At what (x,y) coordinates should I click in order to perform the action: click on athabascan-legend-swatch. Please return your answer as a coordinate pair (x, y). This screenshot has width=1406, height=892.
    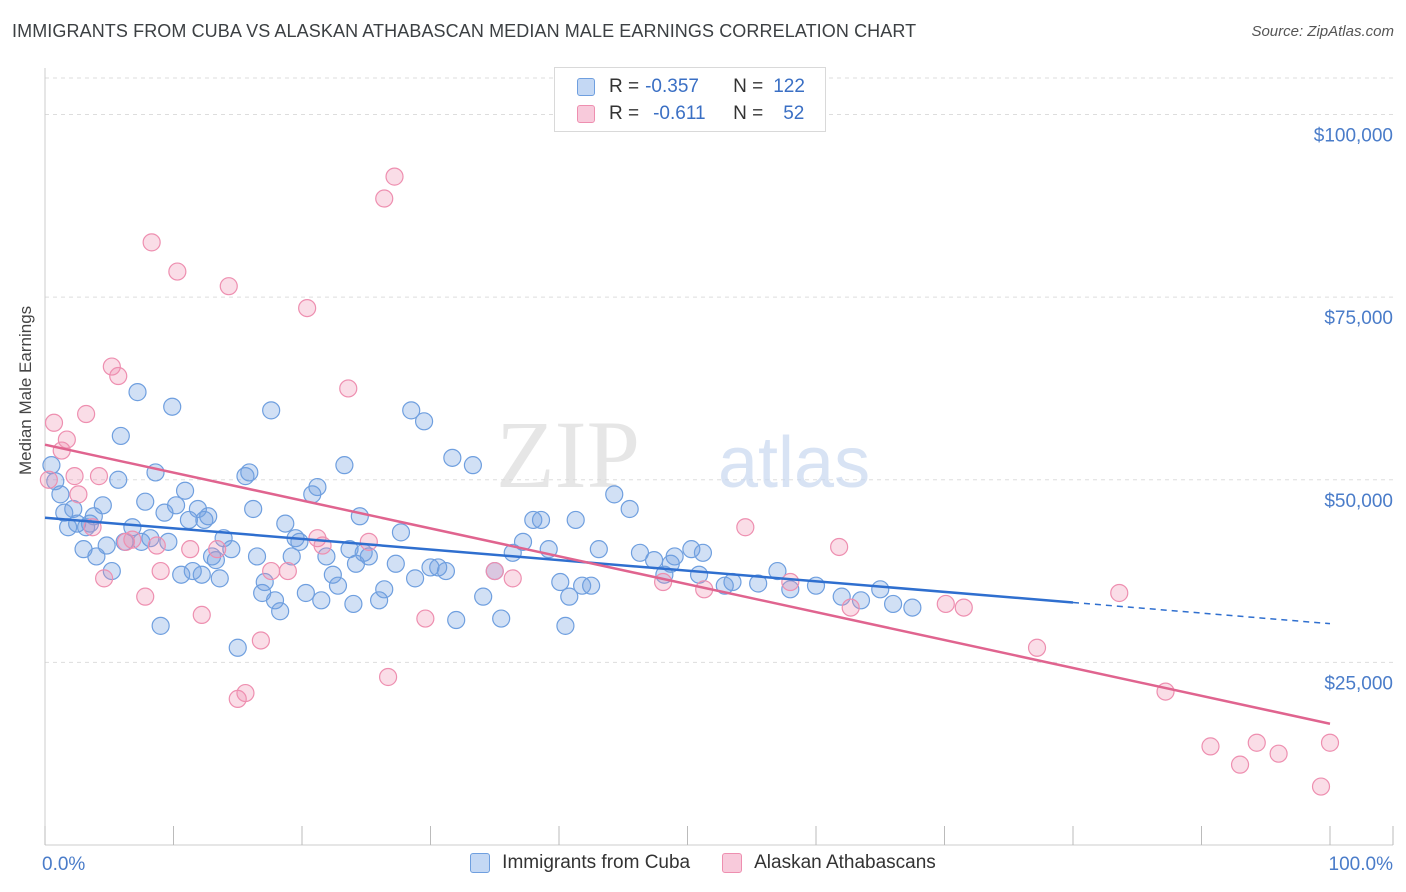
    Looking at the image, I should click on (732, 863).